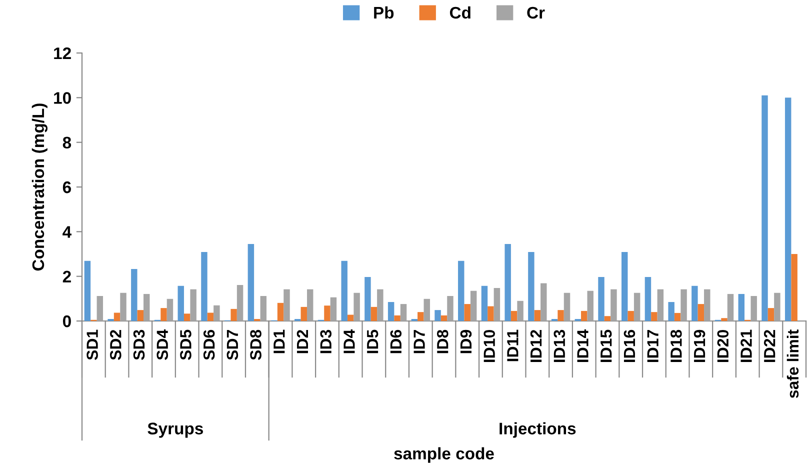 Image resolution: width=809 pixels, height=463 pixels. What do you see at coordinates (62, 53) in the screenshot?
I see `y-tick-label: 12` at bounding box center [62, 53].